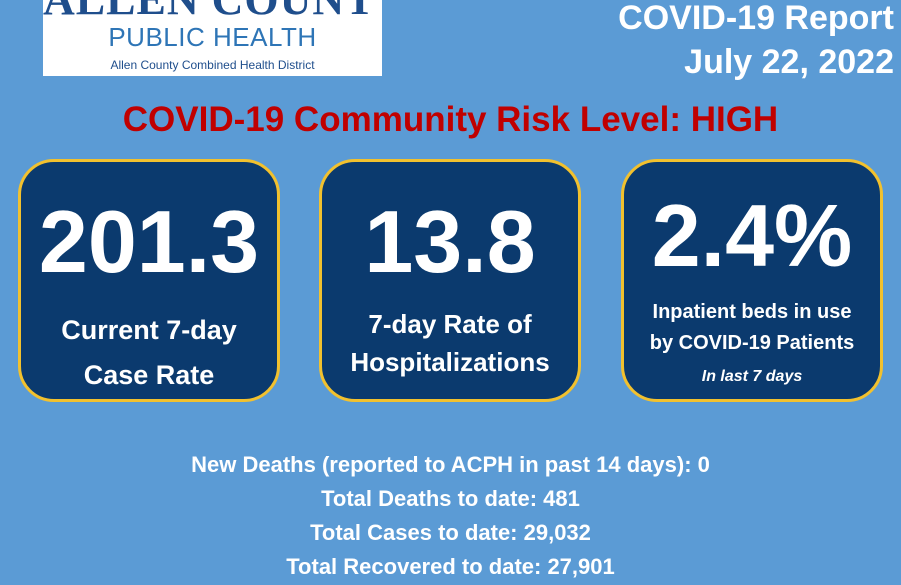 This screenshot has height=585, width=901. I want to click on total-recovered-line: Total Recovered to date: 27,901, so click(450, 566).